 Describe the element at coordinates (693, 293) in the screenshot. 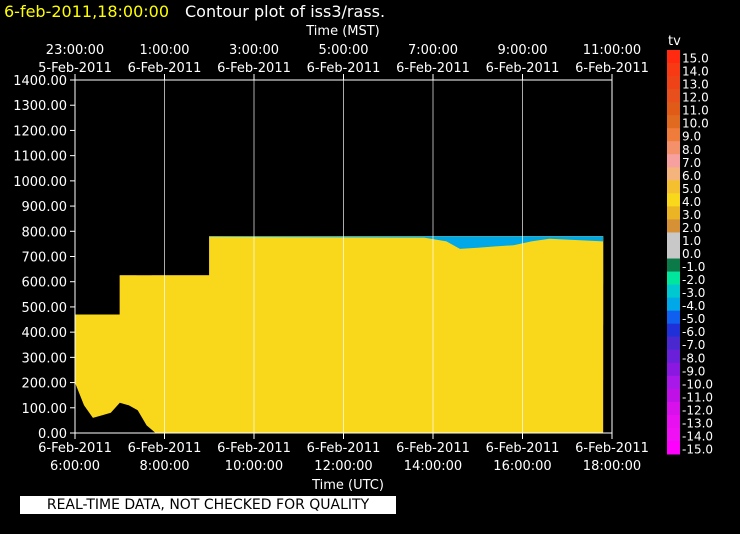

I see `colorbar-tick-label: -3.0` at that location.